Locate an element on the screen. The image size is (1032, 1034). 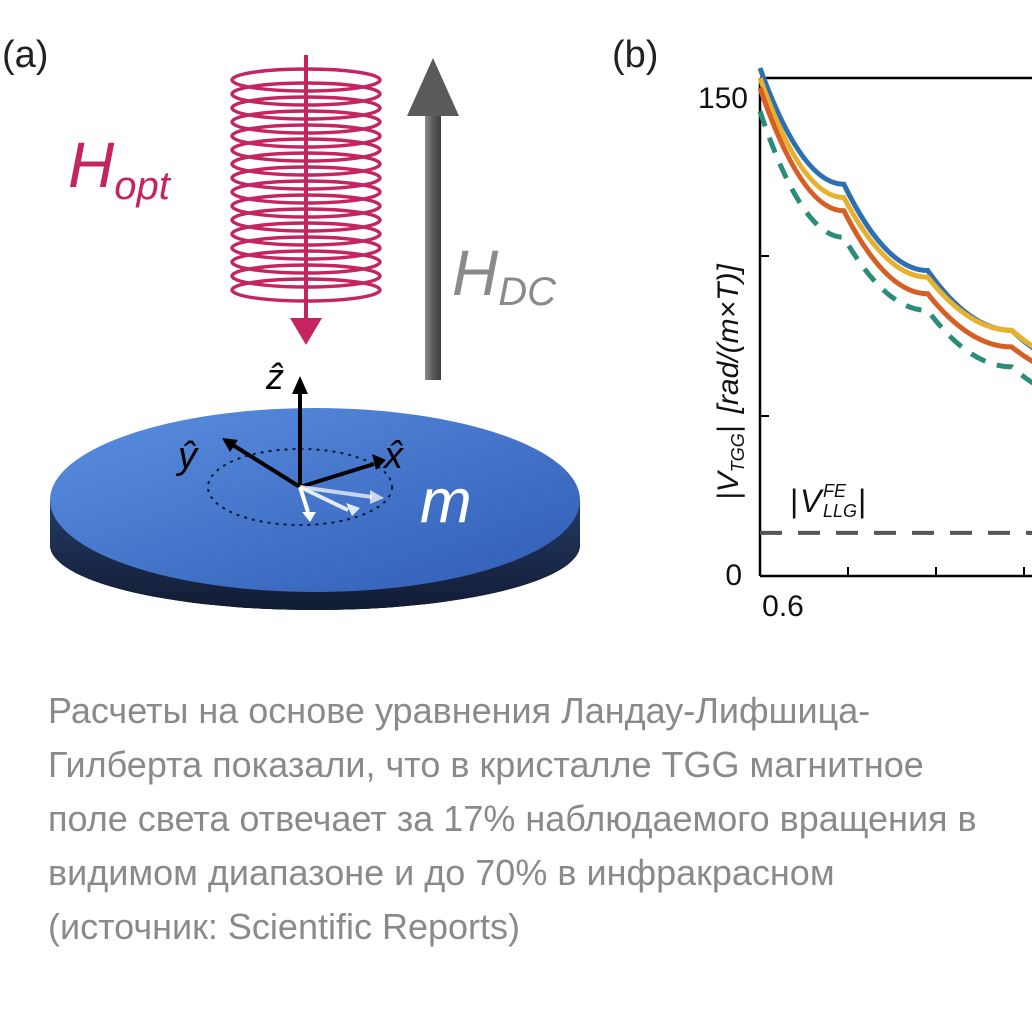
chart-frame is located at coordinates (895, 327).